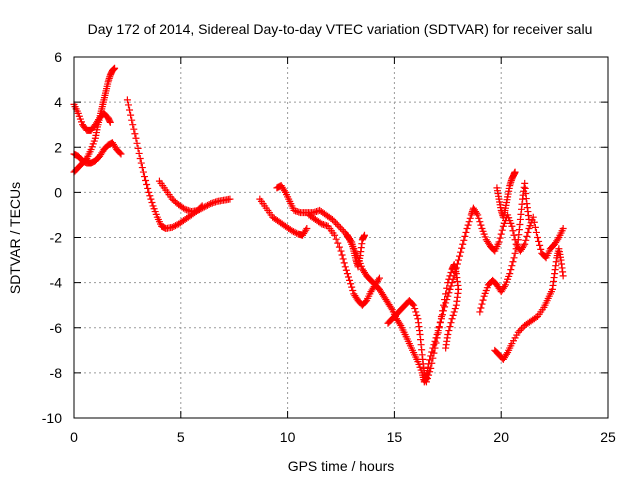 Image resolution: width=640 pixels, height=480 pixels. I want to click on x-axis-label: GPS time / hours, so click(341, 466).